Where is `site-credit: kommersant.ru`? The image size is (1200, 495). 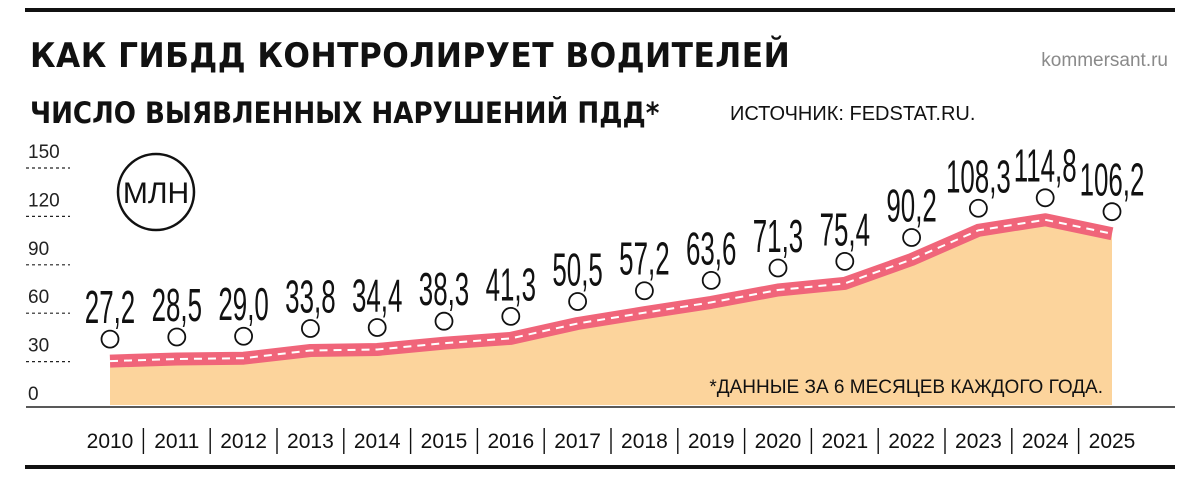 site-credit: kommersant.ru is located at coordinates (1104, 60).